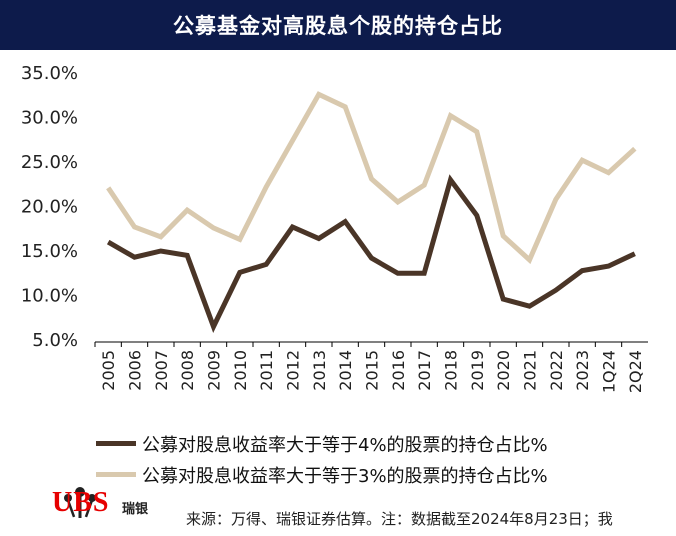 The image size is (676, 536). Describe the element at coordinates (398, 370) in the screenshot. I see `x-tick-label: 2016` at that location.